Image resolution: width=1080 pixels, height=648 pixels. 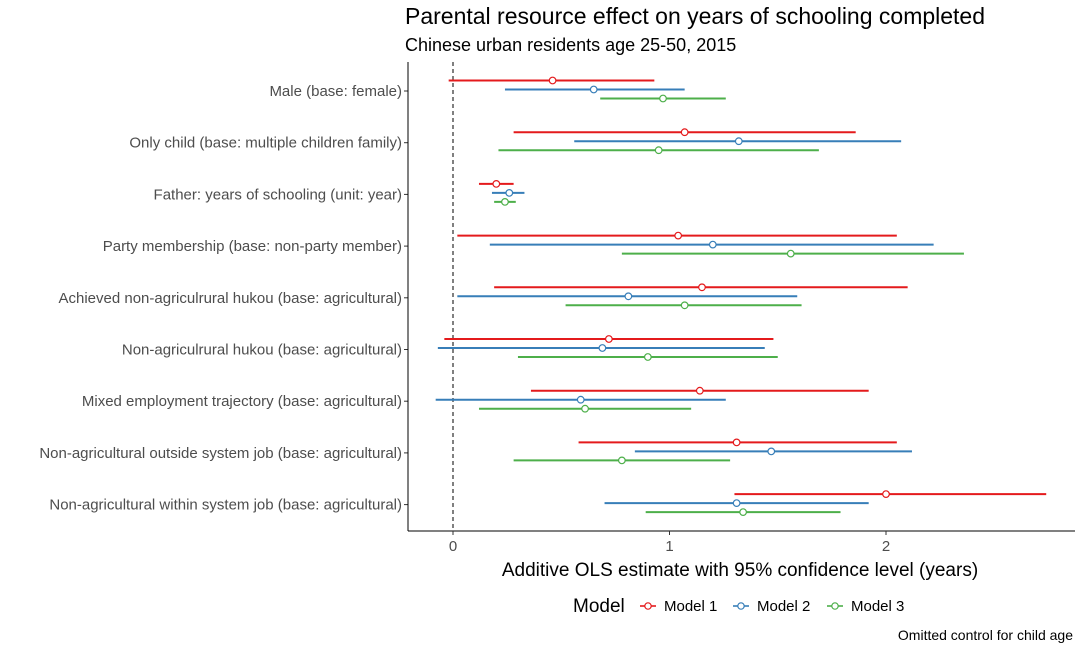 I want to click on x-tick-label: 0, so click(x=453, y=546).